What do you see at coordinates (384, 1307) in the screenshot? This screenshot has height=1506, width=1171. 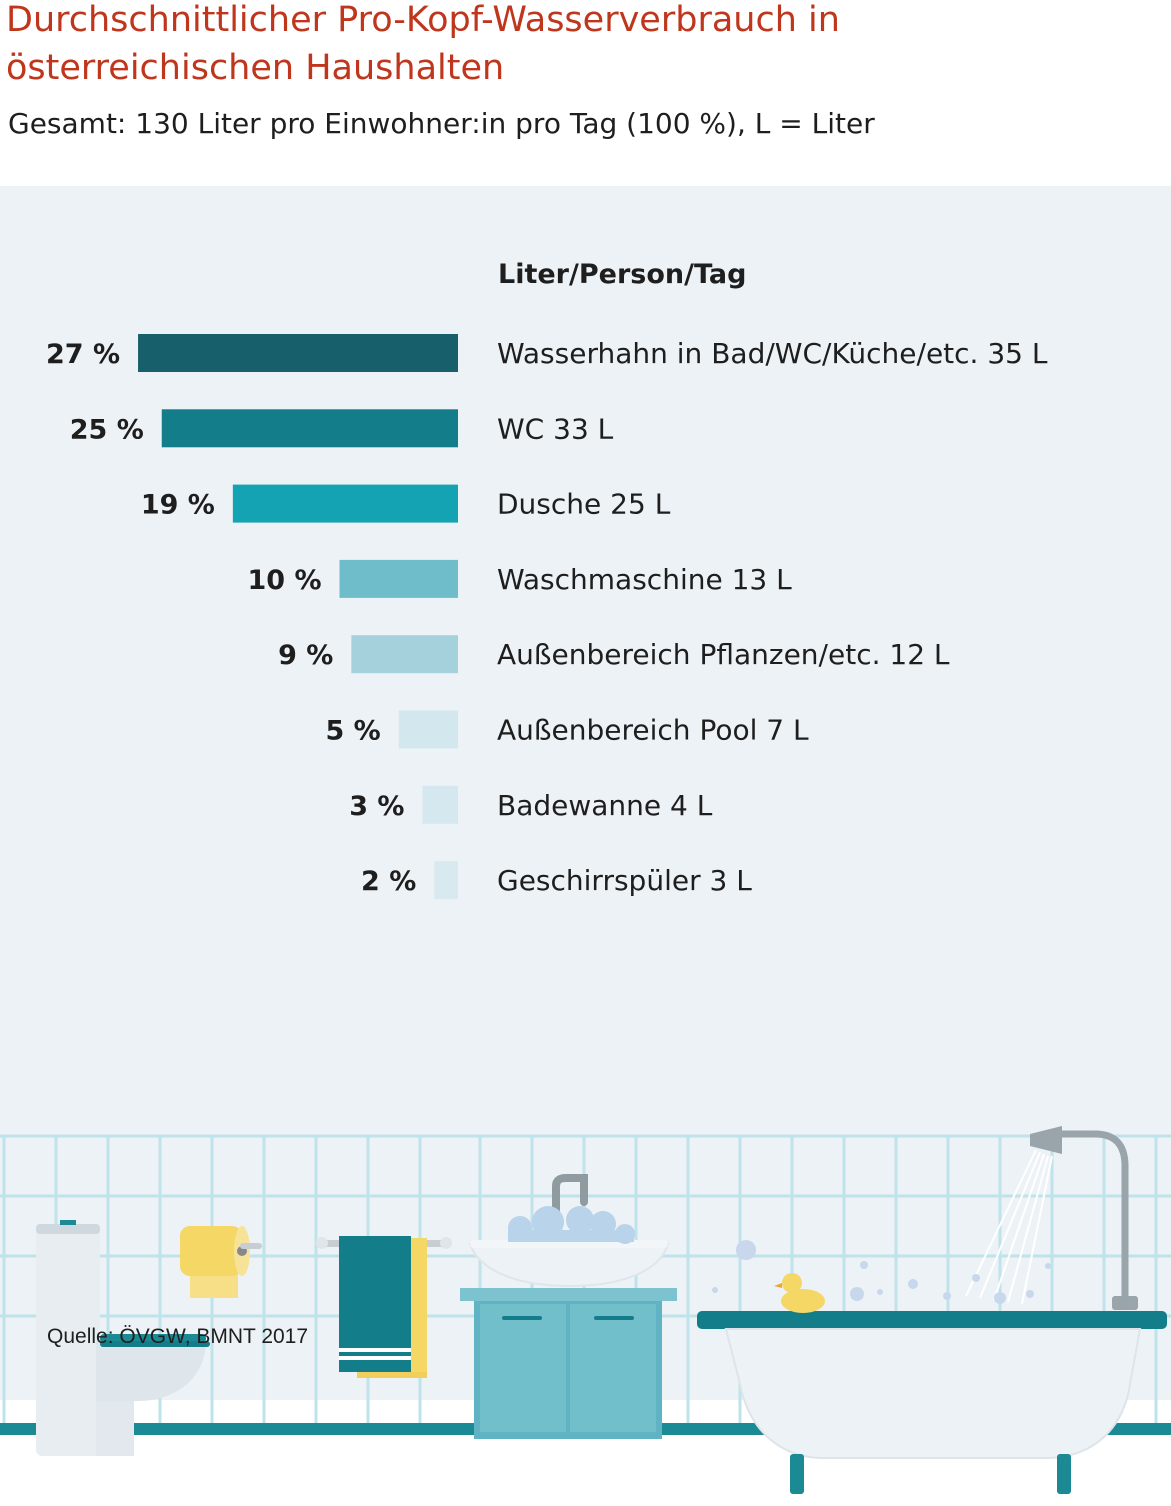 I see `towel-icon` at bounding box center [384, 1307].